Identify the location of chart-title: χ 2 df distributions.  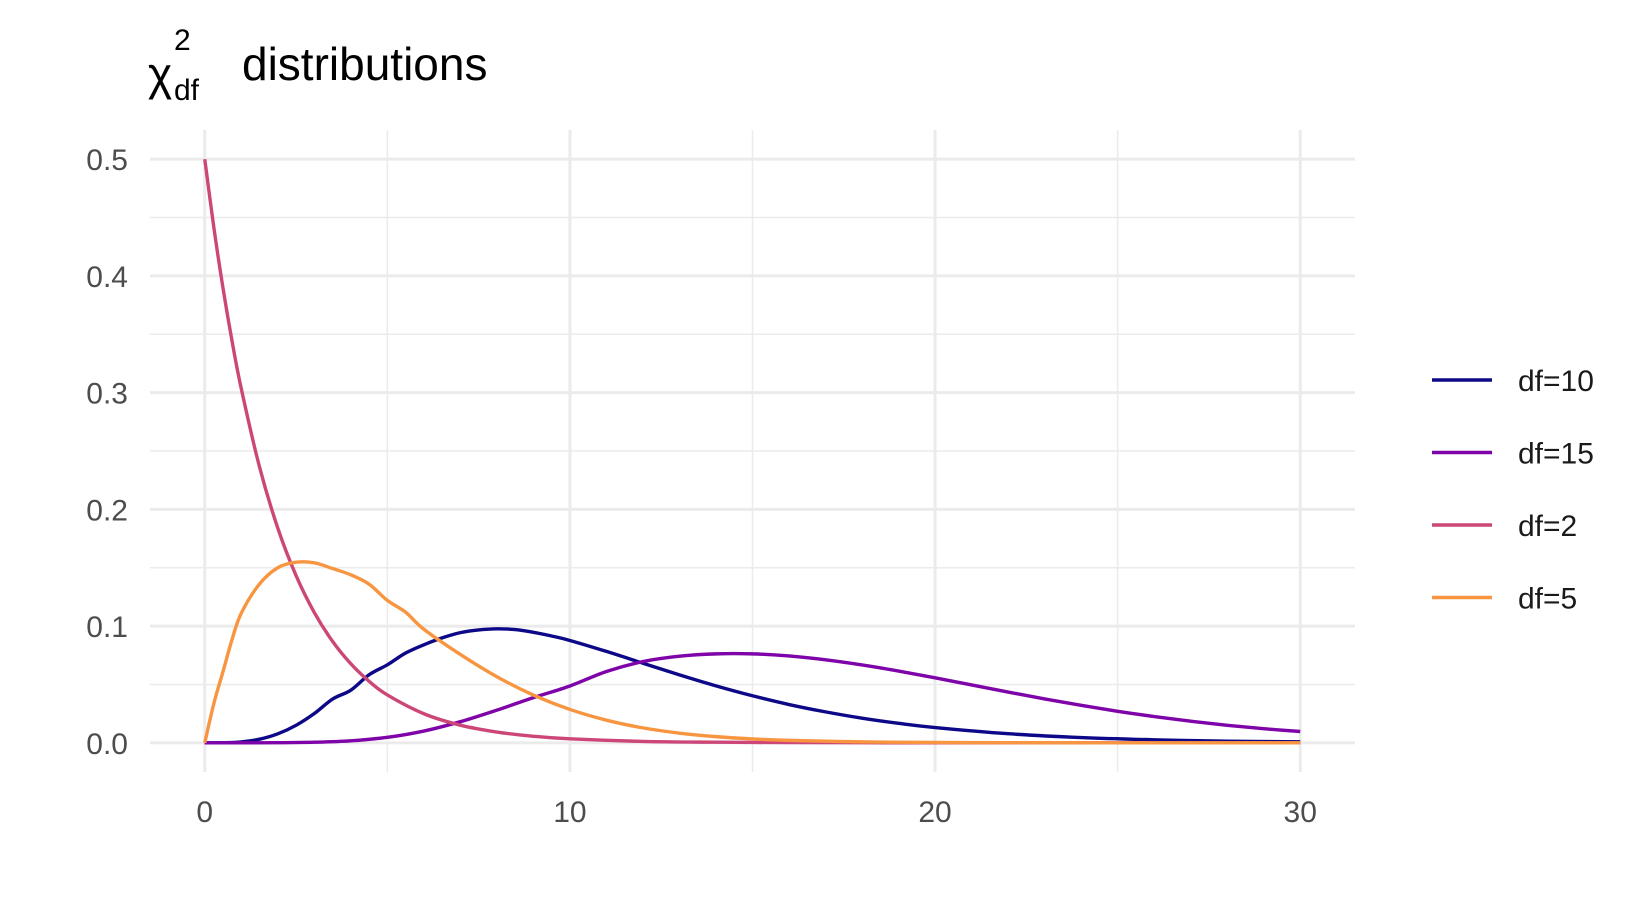
(317, 65).